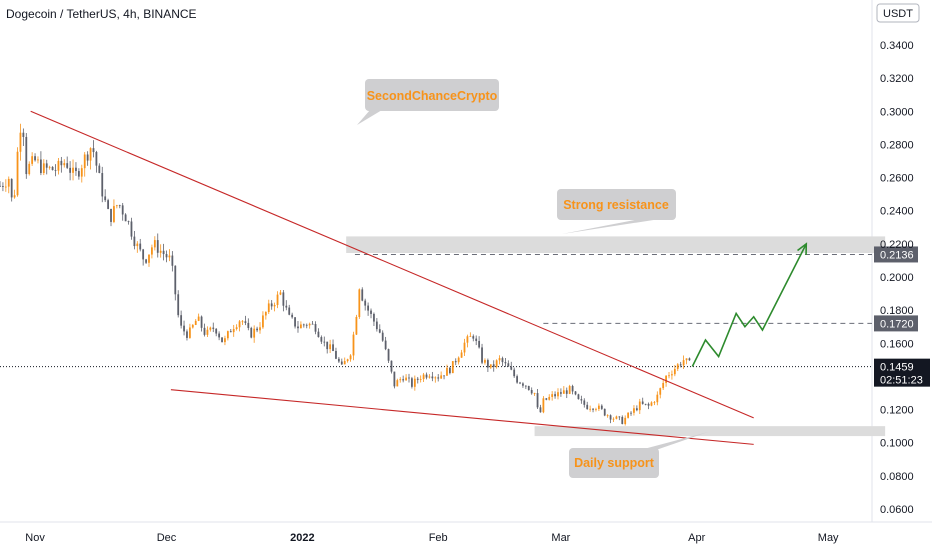 The width and height of the screenshot is (932, 550). Describe the element at coordinates (749, 305) in the screenshot. I see `projection-path` at that location.